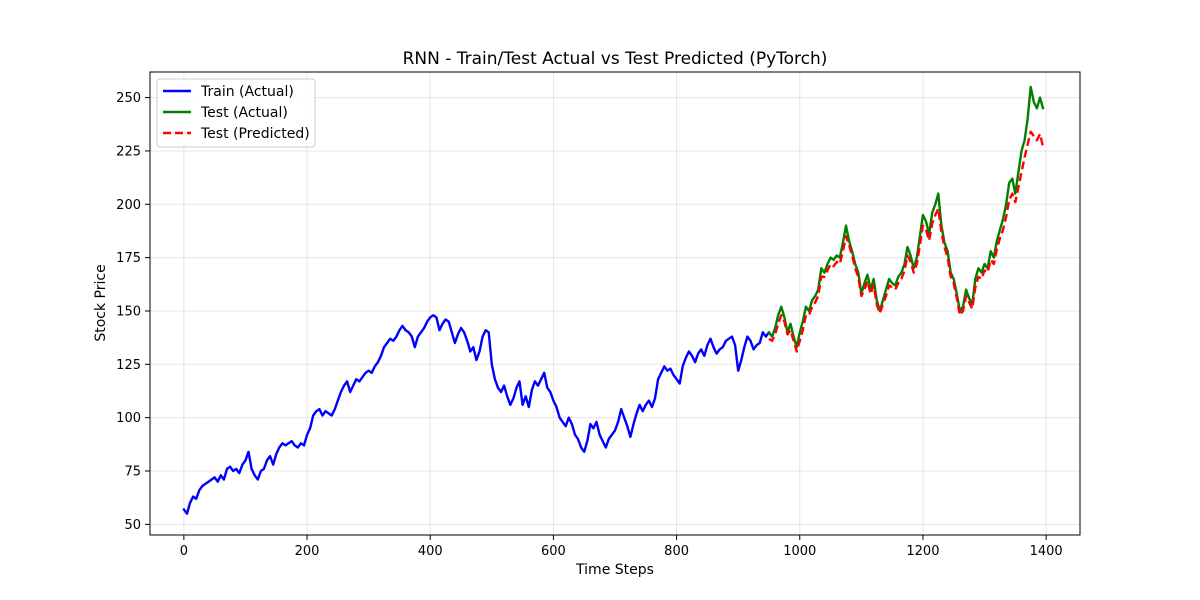  What do you see at coordinates (128, 151) in the screenshot?
I see `y-tick-label: 225` at bounding box center [128, 151].